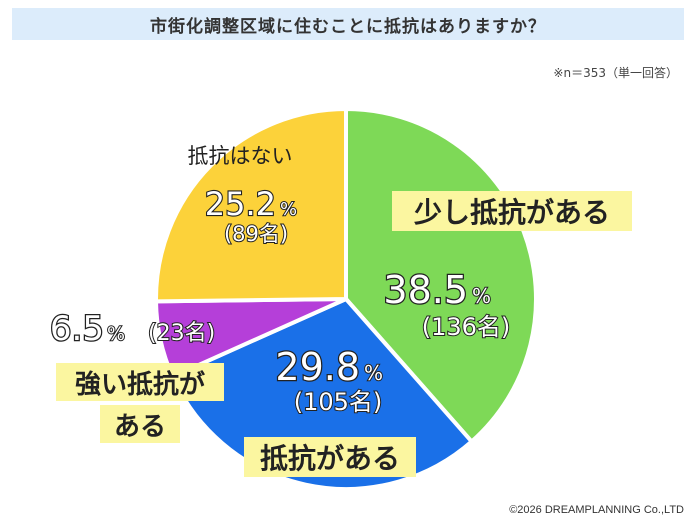 This screenshot has height=522, width=696. What do you see at coordinates (181, 333) in the screenshot?
I see `slice-count: (23名)` at bounding box center [181, 333].